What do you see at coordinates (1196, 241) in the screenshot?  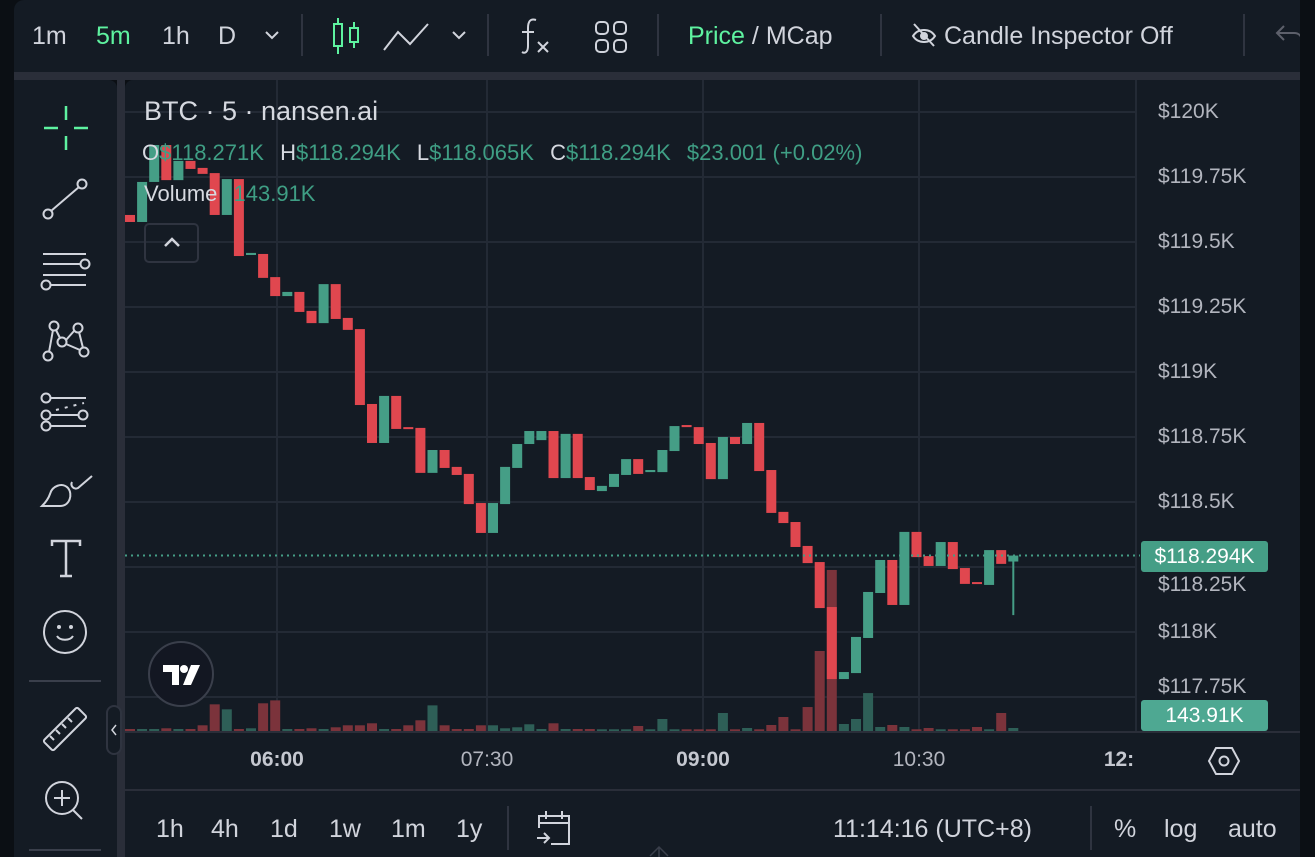 I see `price-axis-label: $119.5K` at bounding box center [1196, 241].